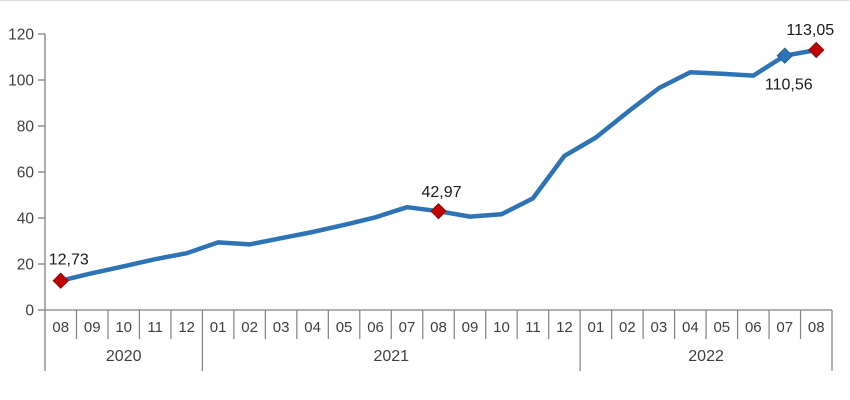 The image size is (850, 400). I want to click on data-point-label: 110,56, so click(789, 85).